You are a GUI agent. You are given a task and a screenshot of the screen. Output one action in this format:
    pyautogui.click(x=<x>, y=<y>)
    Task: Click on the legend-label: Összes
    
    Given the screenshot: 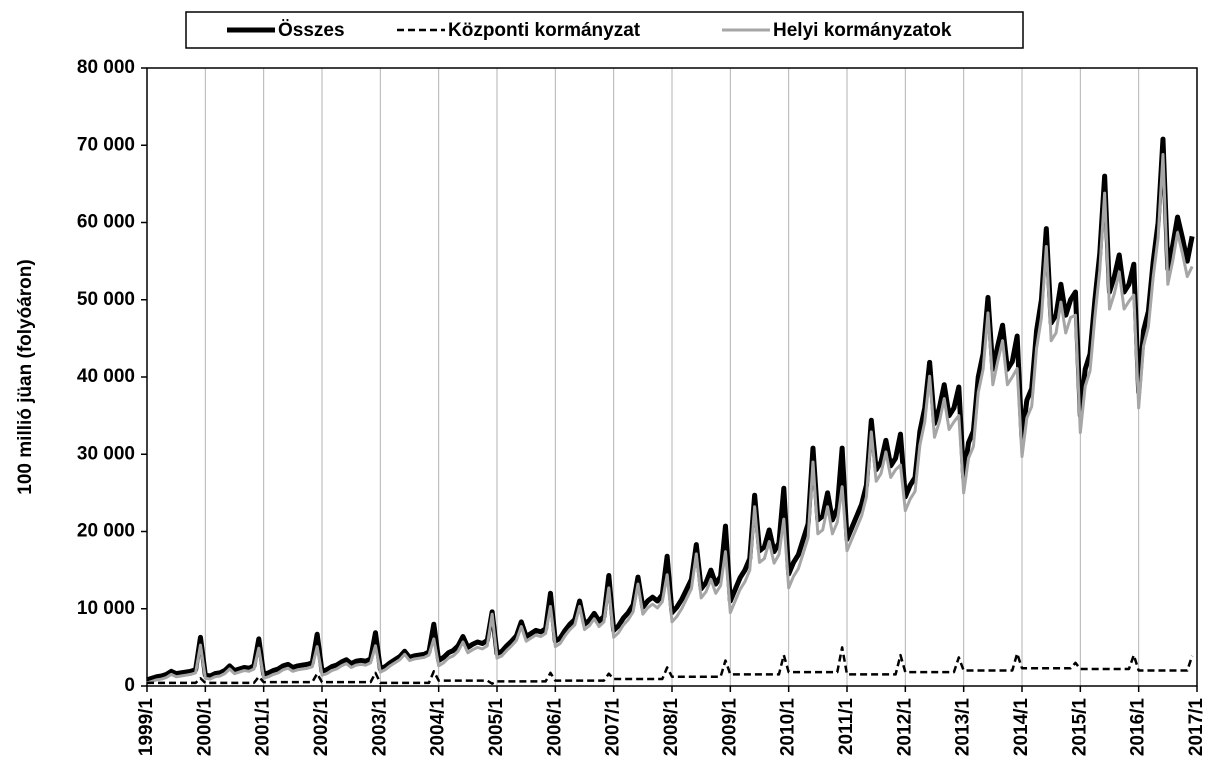 What is the action you would take?
    pyautogui.click(x=311, y=30)
    